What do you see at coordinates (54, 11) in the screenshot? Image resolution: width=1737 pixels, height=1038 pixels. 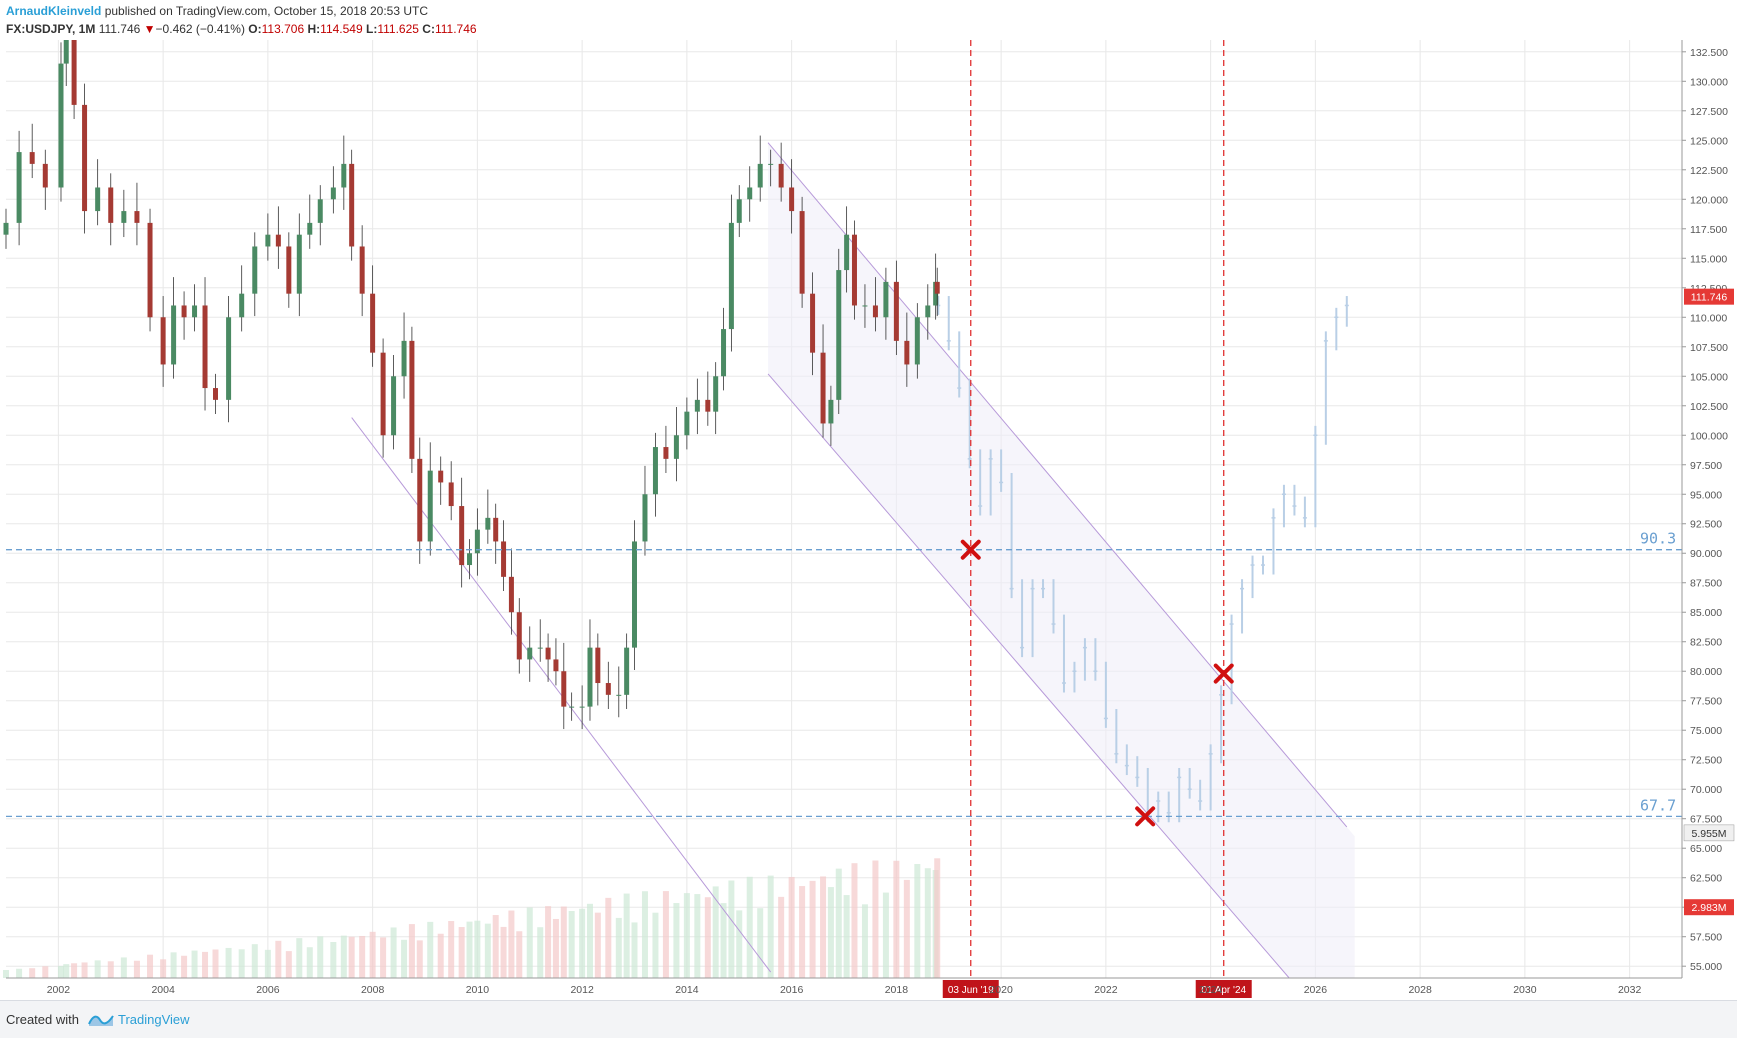 I see `author-link: ArnaudKleinveld` at bounding box center [54, 11].